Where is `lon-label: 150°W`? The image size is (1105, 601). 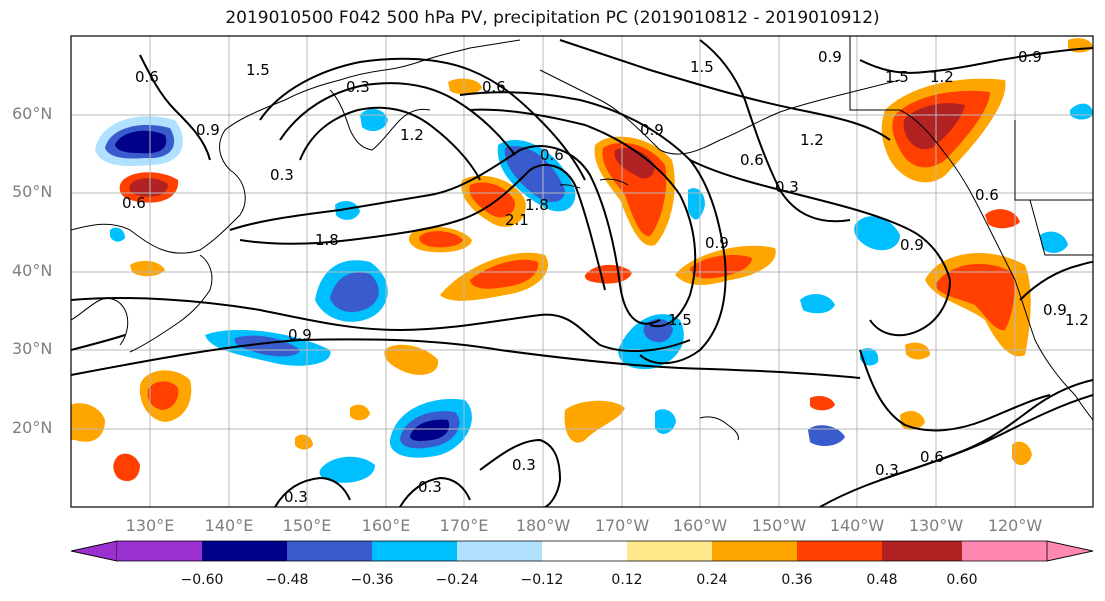 lon-label: 150°W is located at coordinates (779, 525).